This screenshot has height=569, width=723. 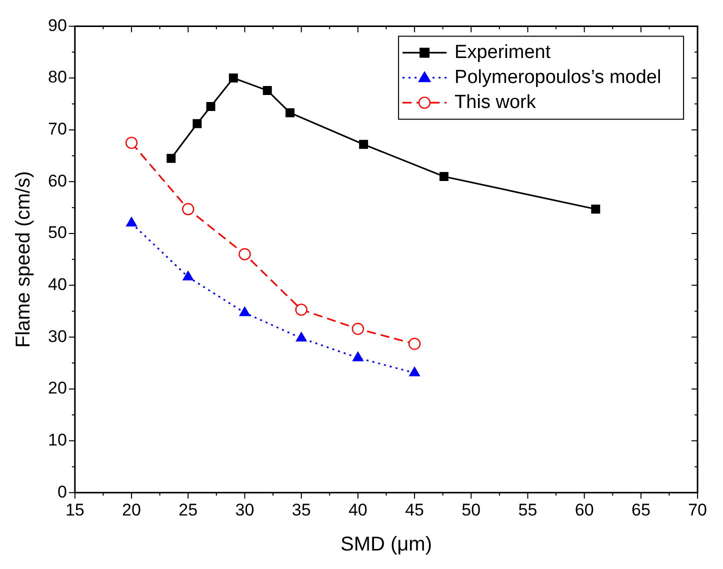 I want to click on y-tick-label: 90, so click(x=57, y=25).